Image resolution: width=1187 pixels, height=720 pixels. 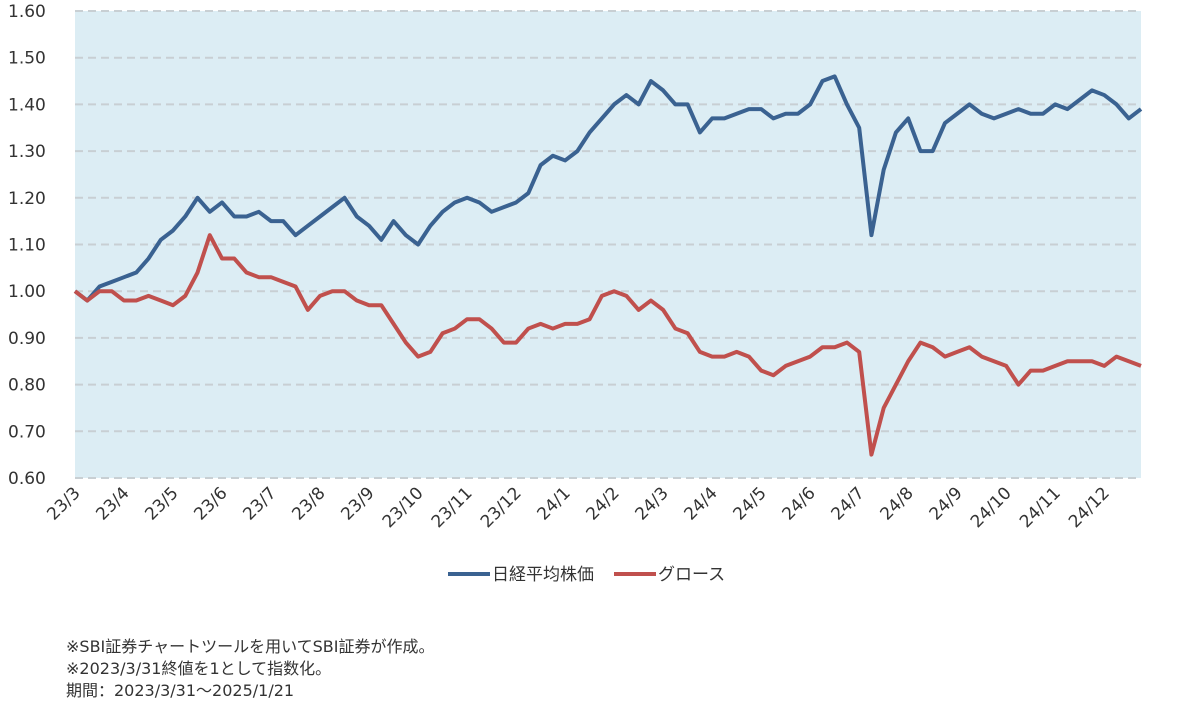 I want to click on x-tick-label: 23/11, so click(x=452, y=507).